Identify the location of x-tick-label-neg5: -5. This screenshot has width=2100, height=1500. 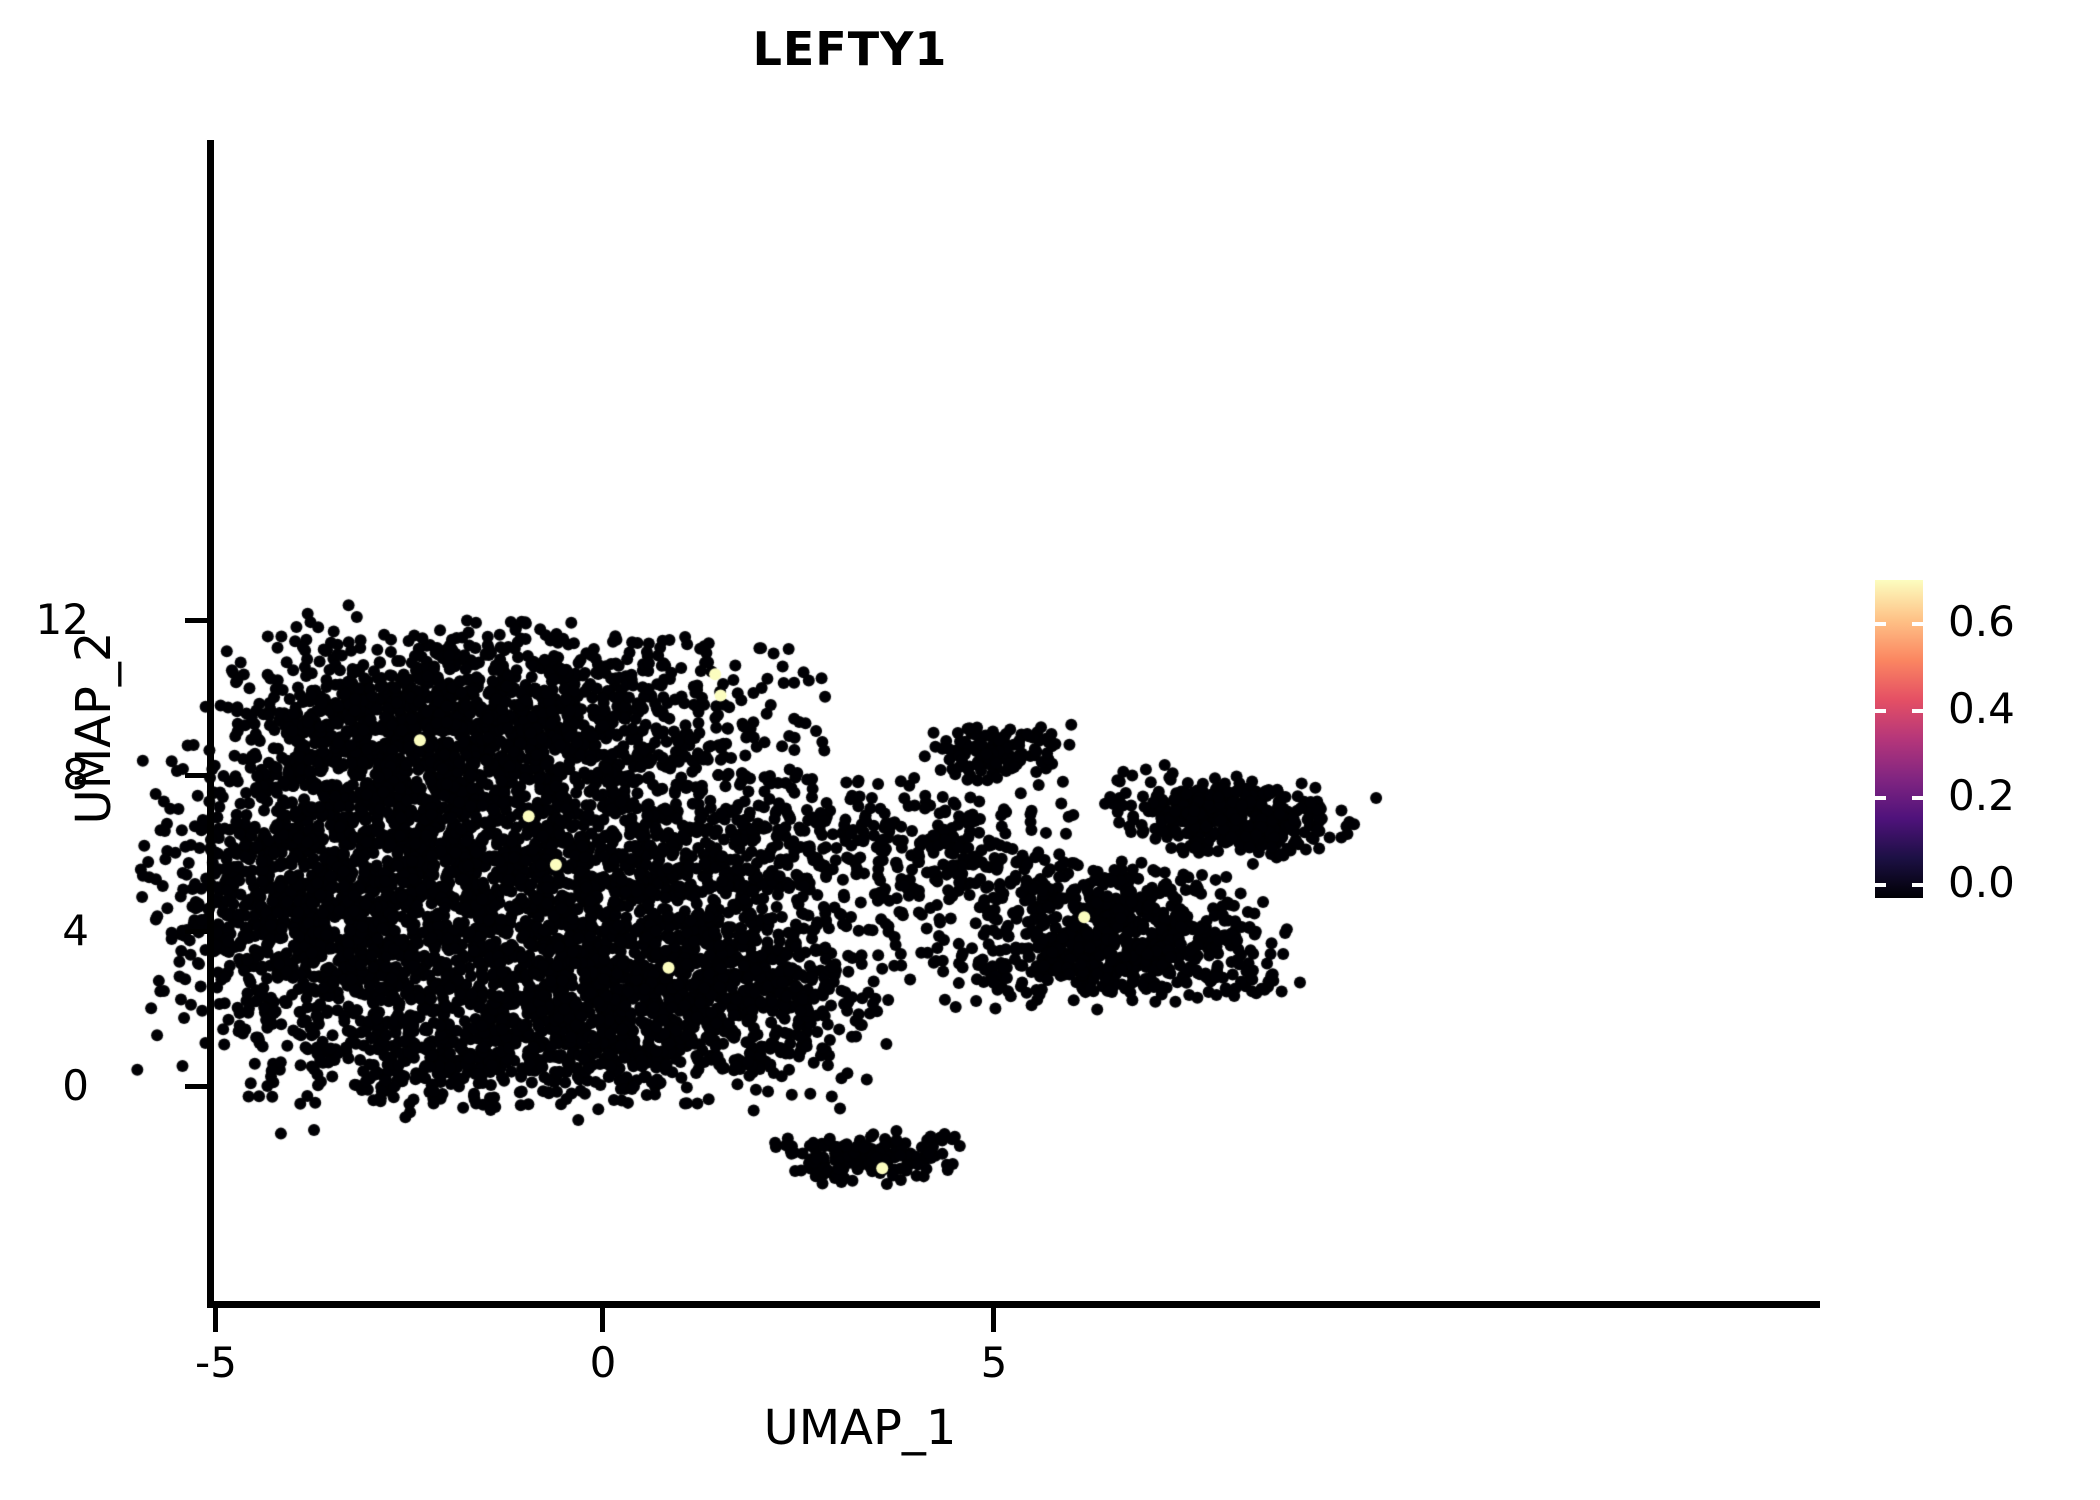
(216, 1362).